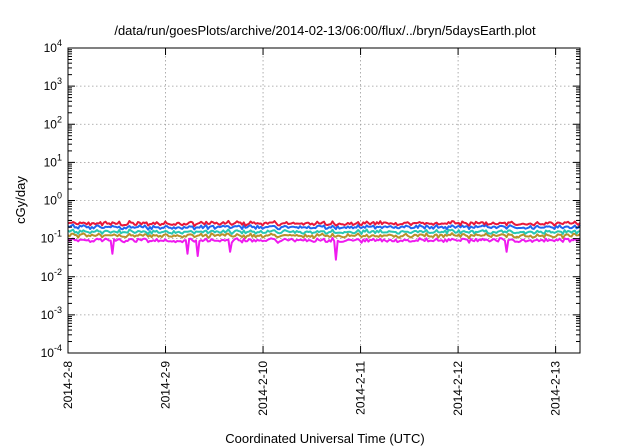  I want to click on x-tick-label: 2014-2-11, so click(361, 388).